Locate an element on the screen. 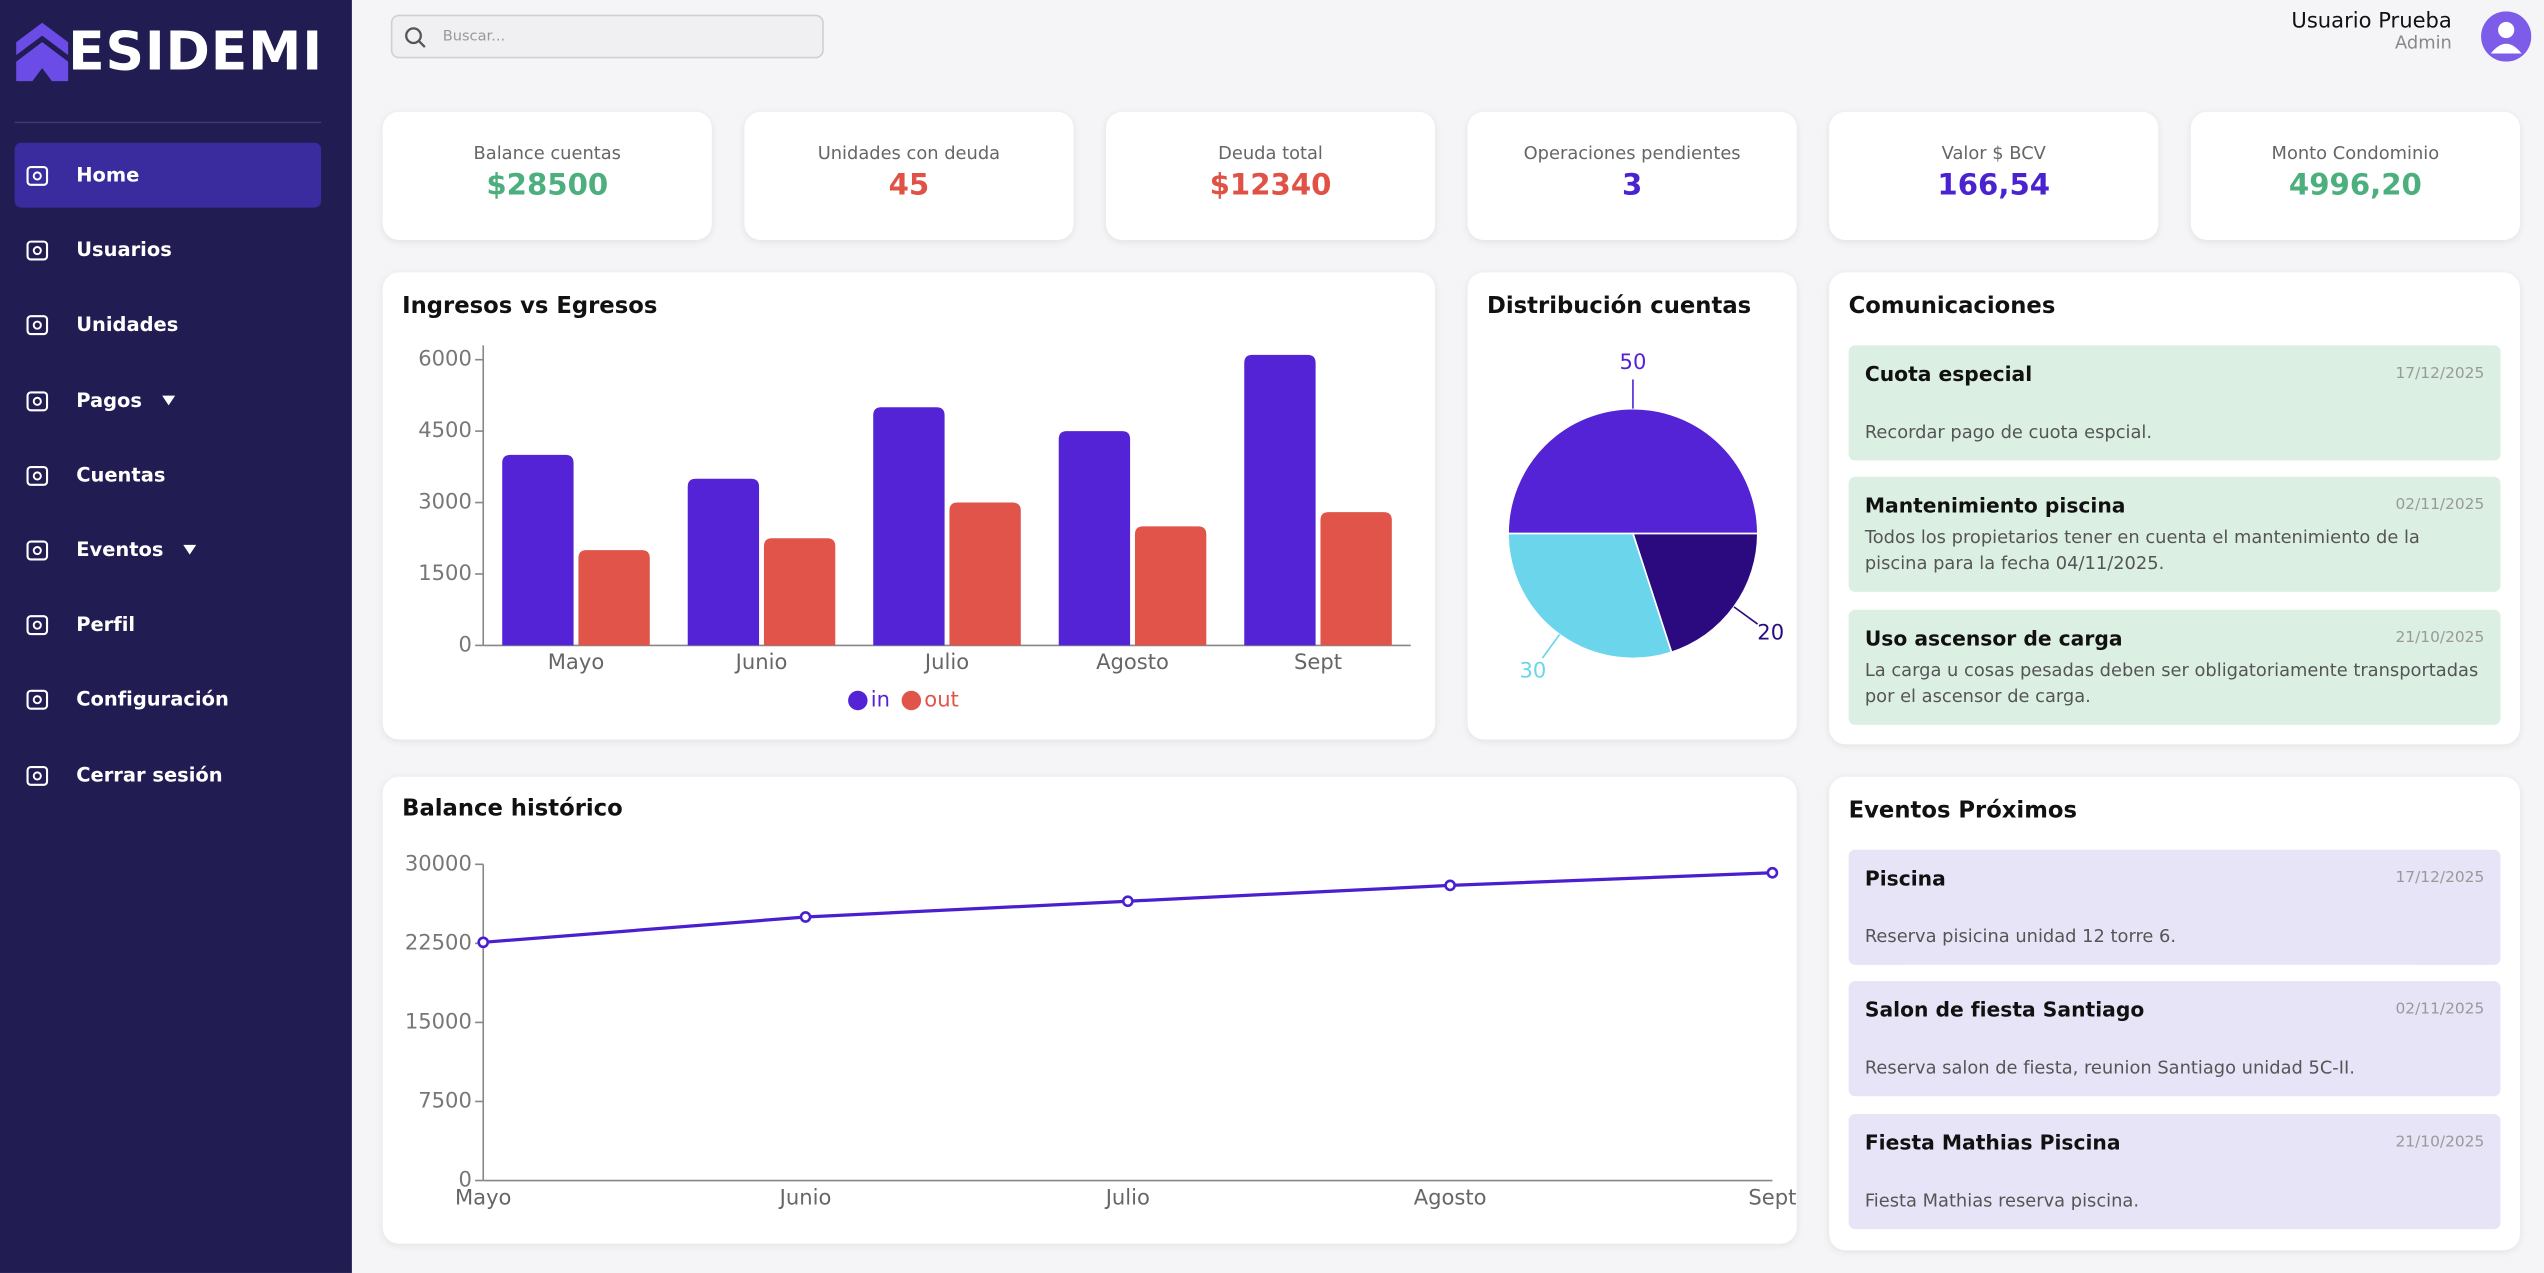 Image resolution: width=2544 pixels, height=1273 pixels. nav-item: Cerrar sesión is located at coordinates (168, 774).